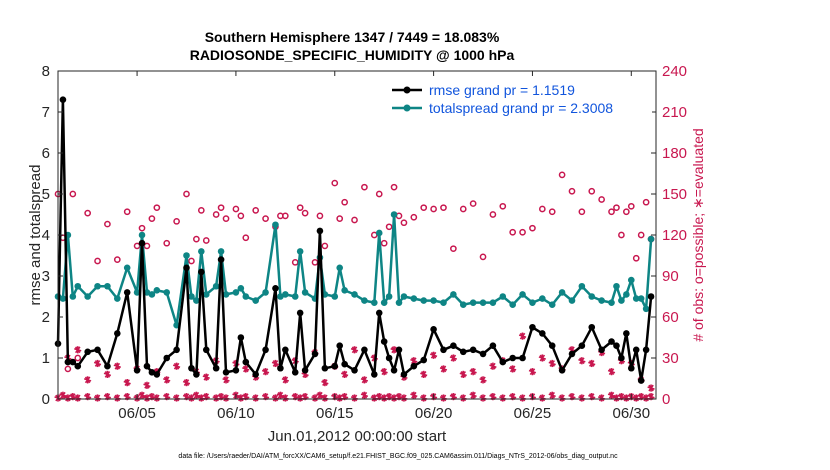 This screenshot has height=470, width=830. Describe the element at coordinates (674, 153) in the screenshot. I see `right-tick-label: 180` at that location.